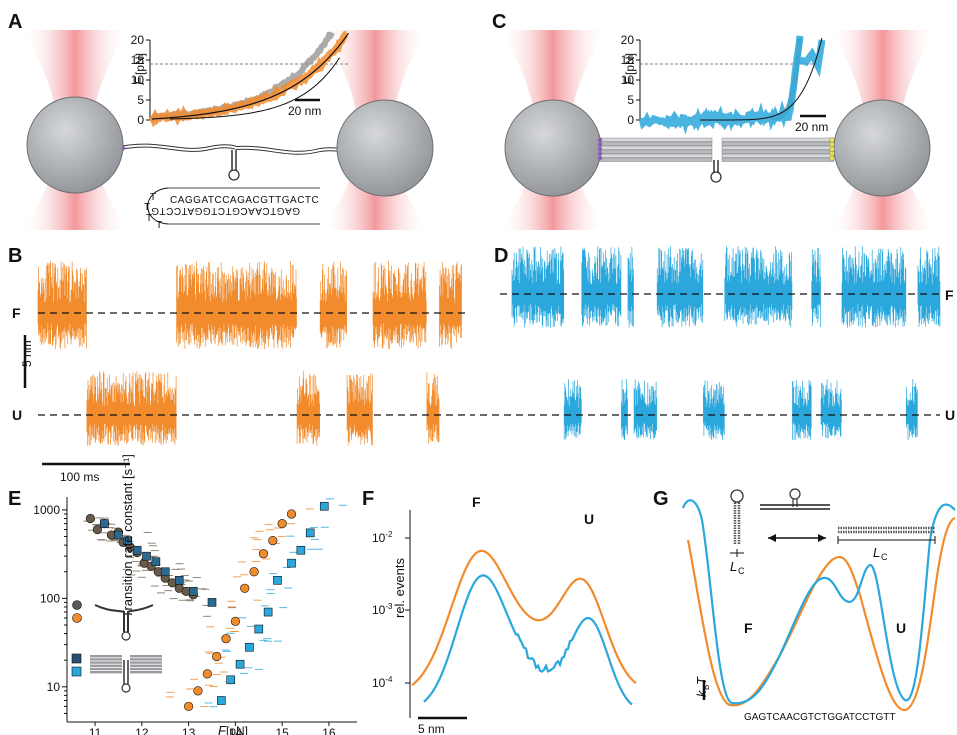  I want to click on f-scale-label: 5 nm, so click(431, 728).